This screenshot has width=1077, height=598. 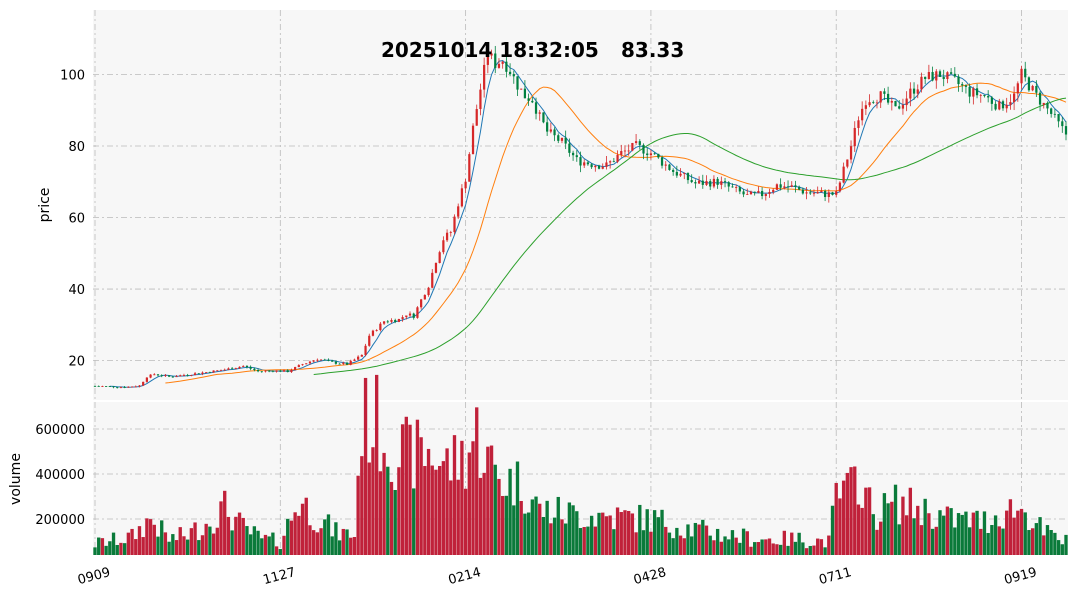 What do you see at coordinates (650, 576) in the screenshot?
I see `x-tick-label: 0428` at bounding box center [650, 576].